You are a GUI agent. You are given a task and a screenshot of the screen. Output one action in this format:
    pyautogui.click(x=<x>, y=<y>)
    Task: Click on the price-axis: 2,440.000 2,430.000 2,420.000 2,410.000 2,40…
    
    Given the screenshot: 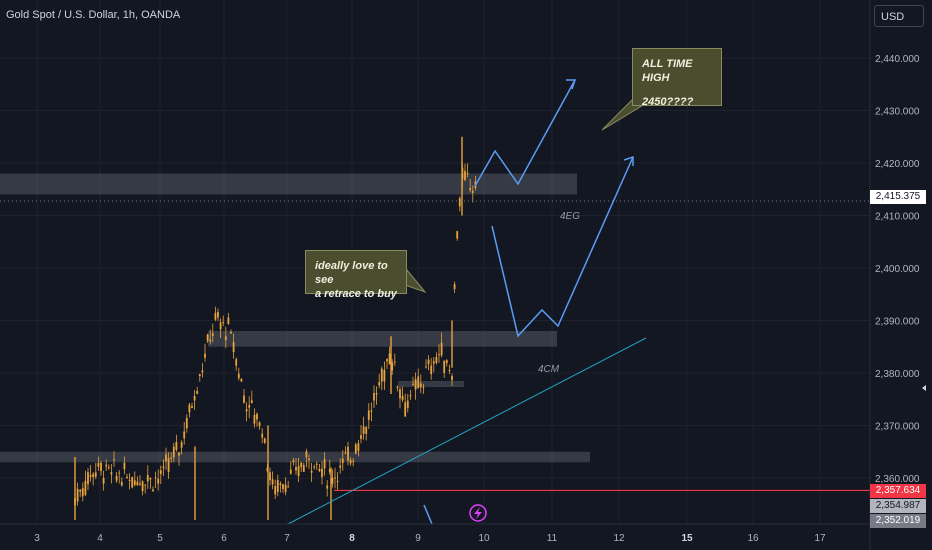 What is the action you would take?
    pyautogui.click(x=897, y=269)
    